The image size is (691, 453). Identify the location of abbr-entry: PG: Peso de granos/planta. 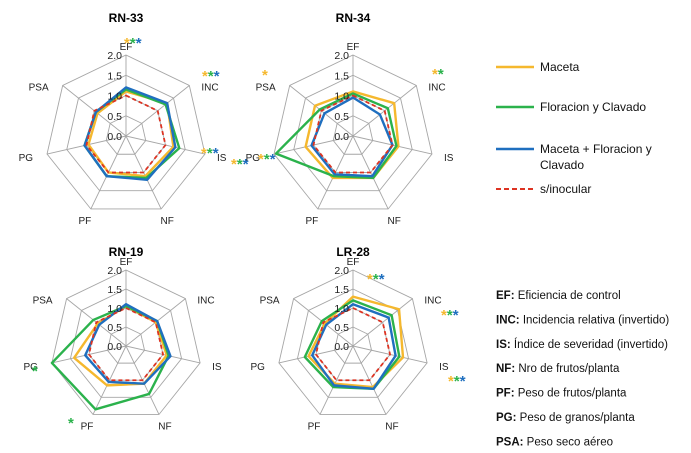
(565, 418).